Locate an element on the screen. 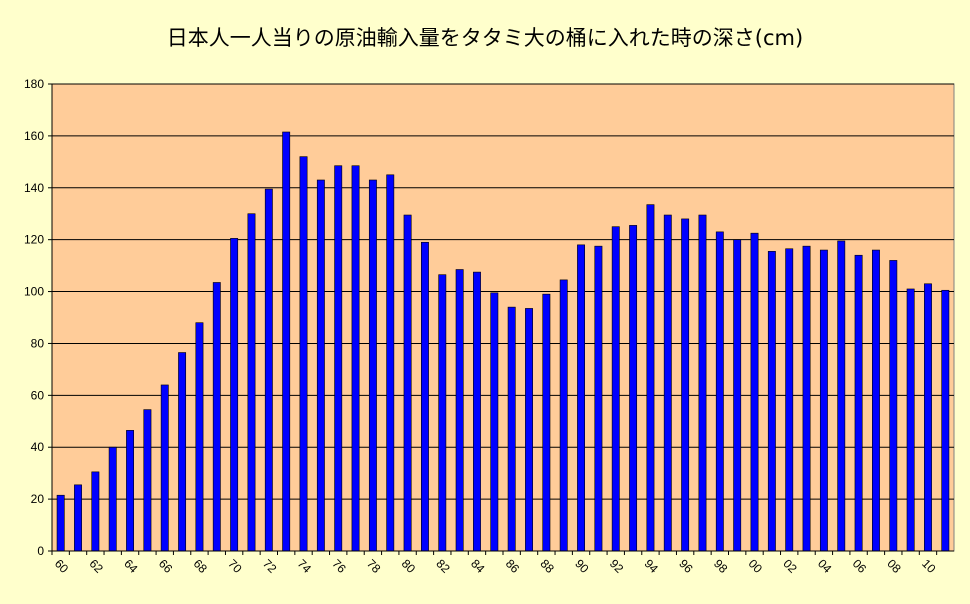 This screenshot has height=604, width=970. x-tick-label: 62 is located at coordinates (97, 566).